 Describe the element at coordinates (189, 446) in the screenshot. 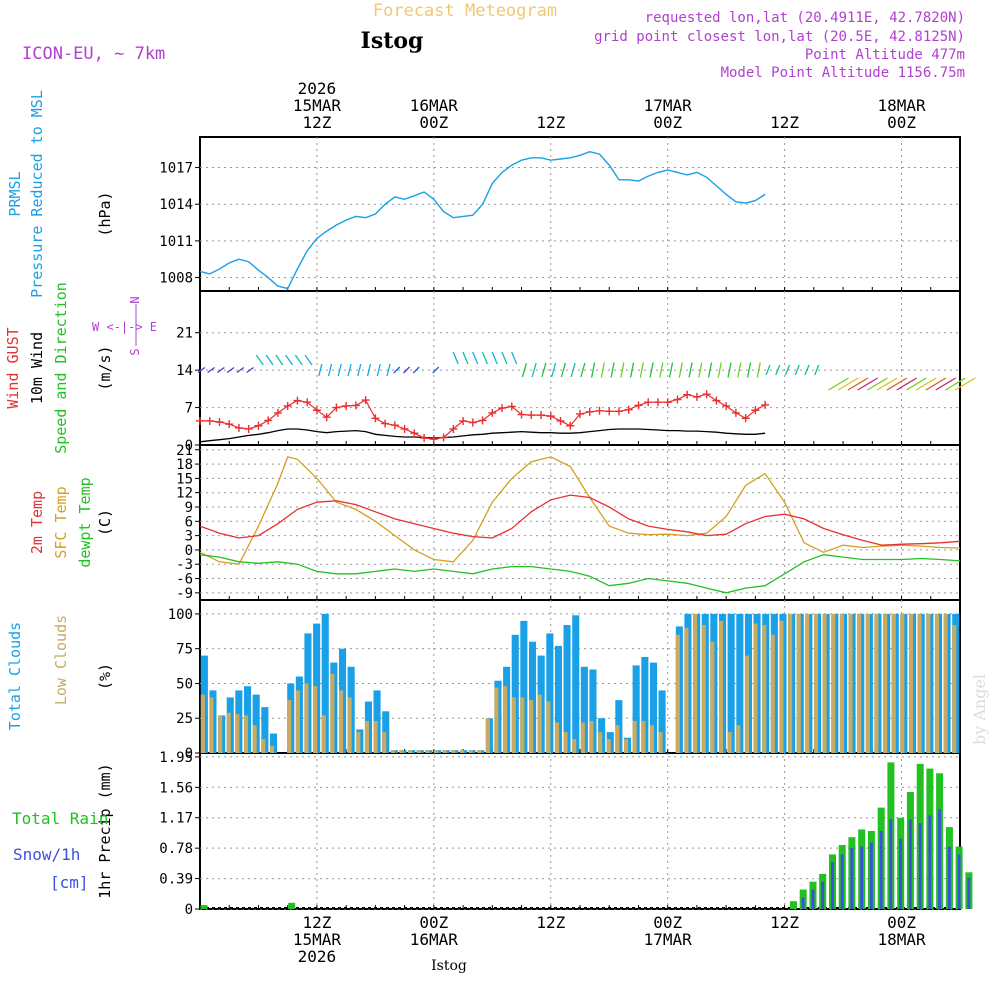

I see `wind-ytick-label: 0` at that location.